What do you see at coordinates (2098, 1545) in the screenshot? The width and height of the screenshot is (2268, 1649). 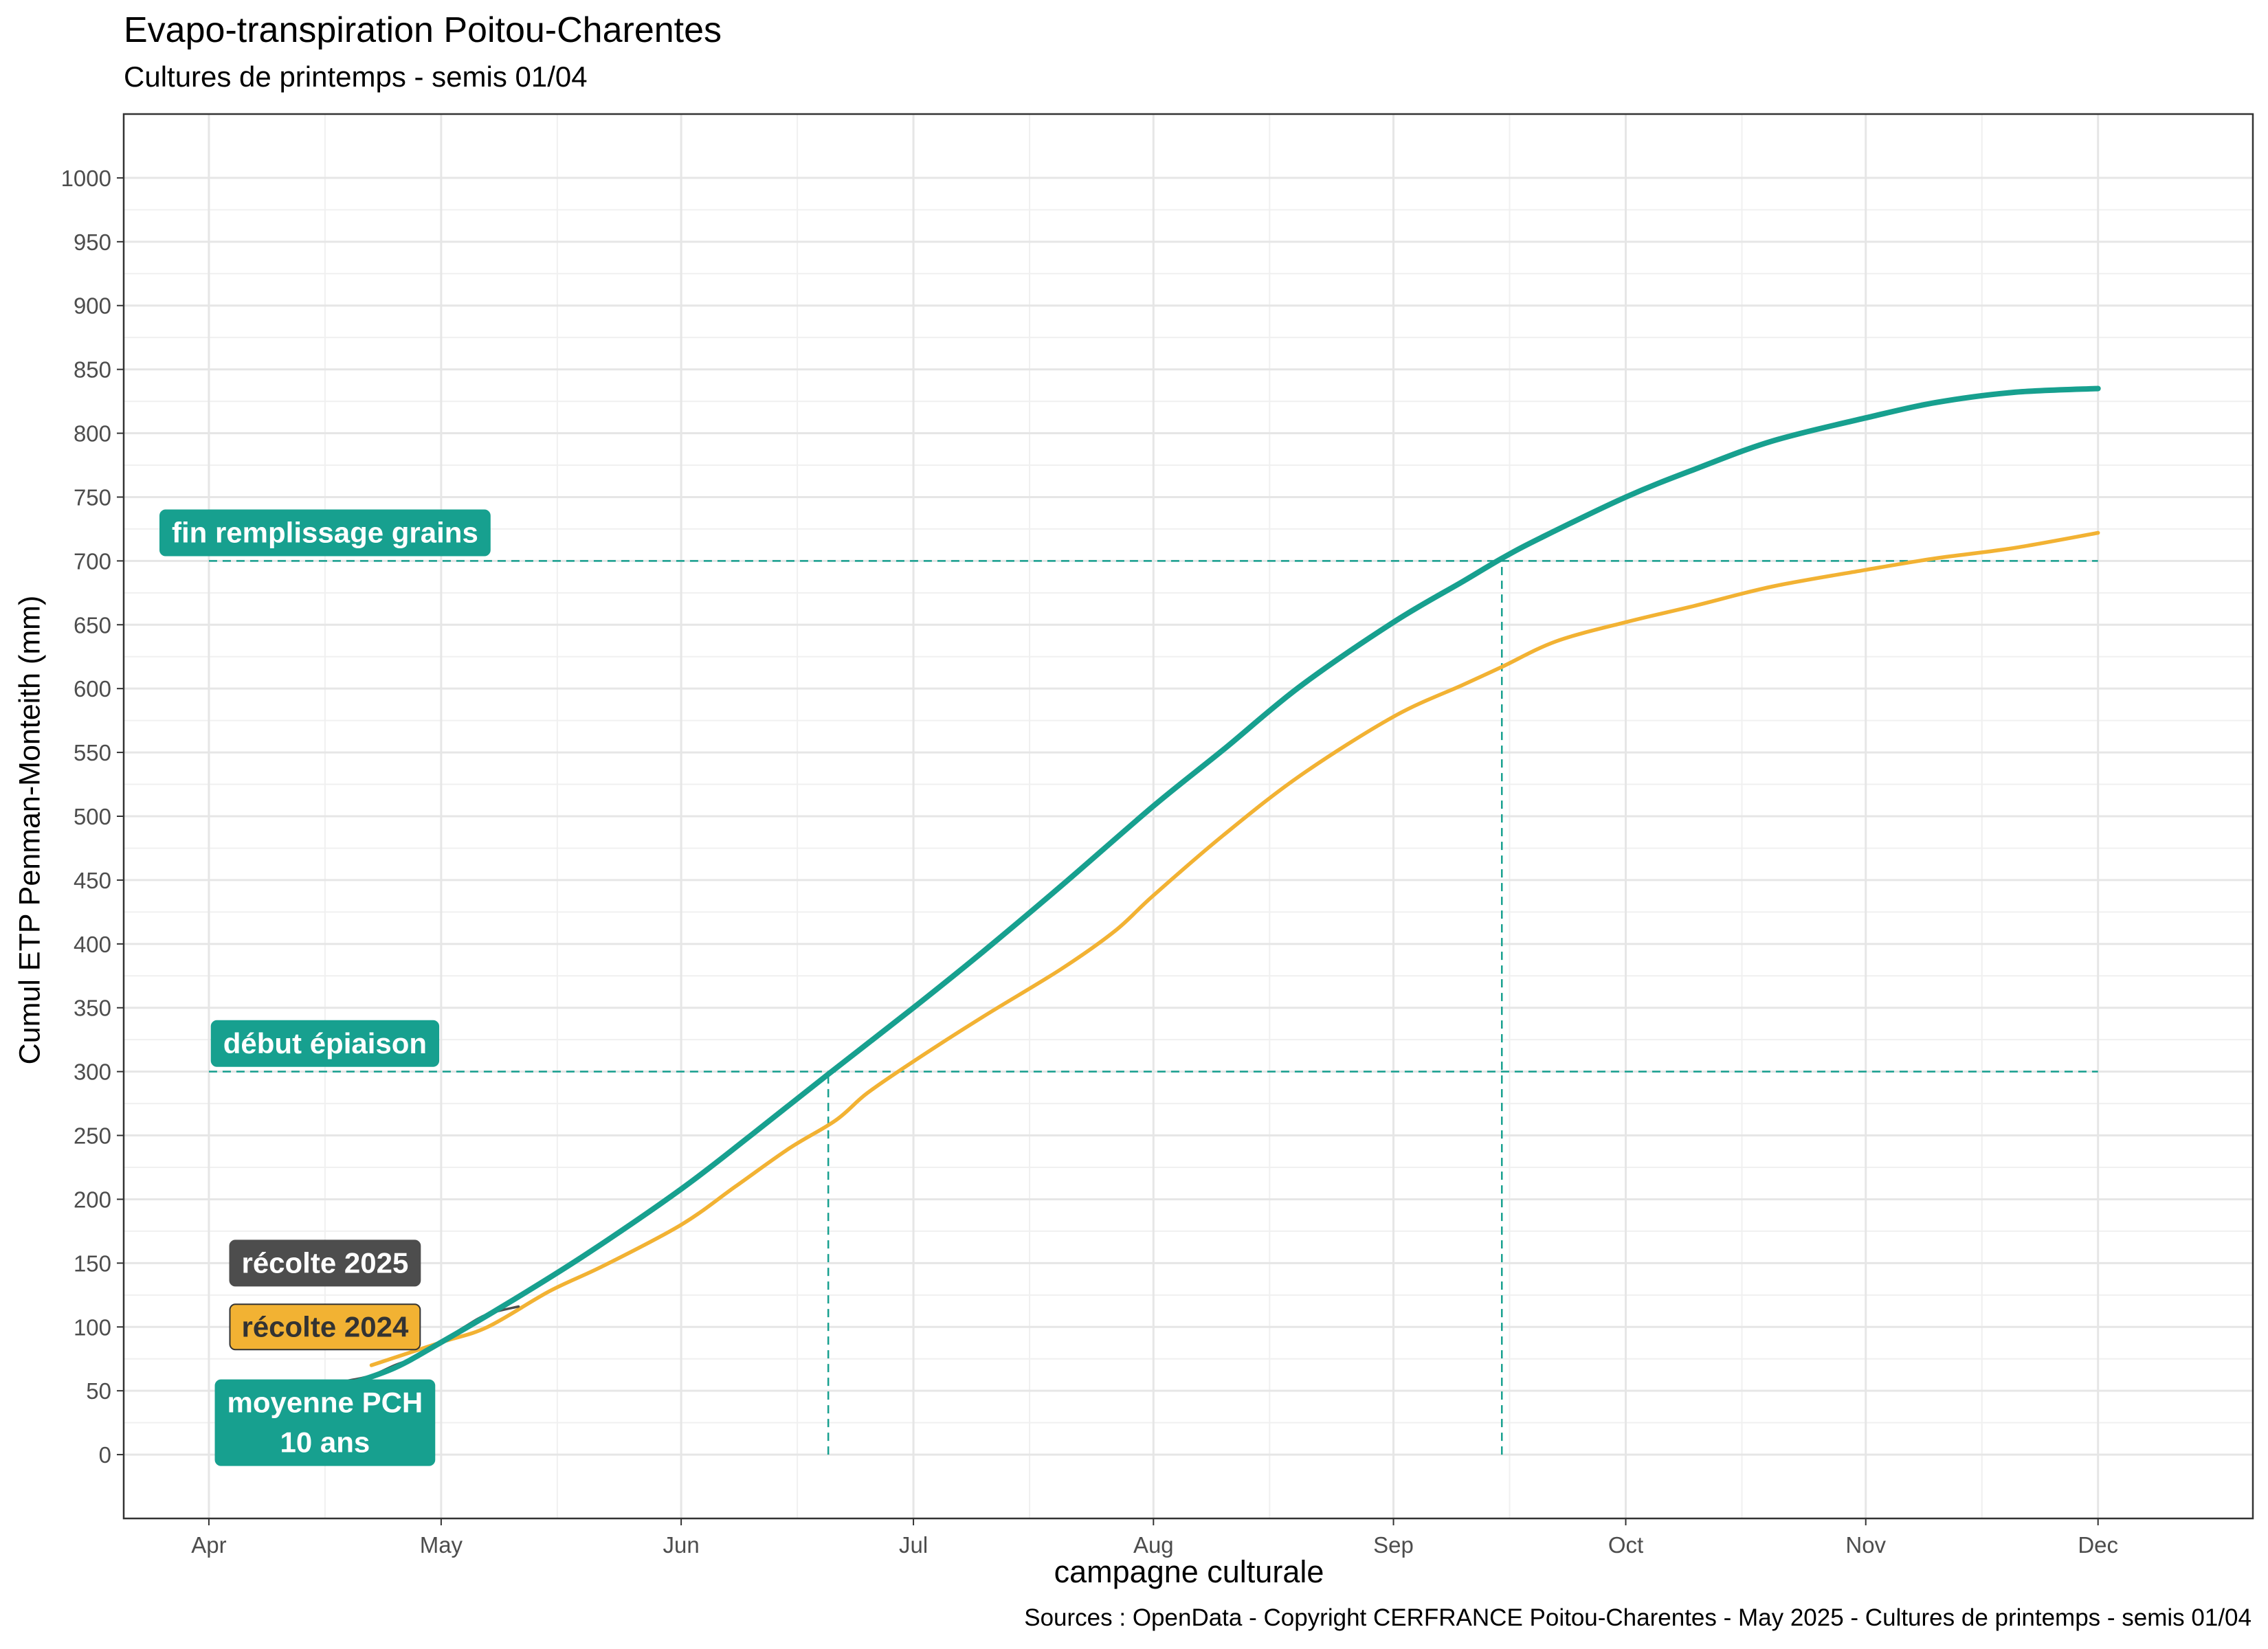 I see `x-tick-label: Dec` at bounding box center [2098, 1545].